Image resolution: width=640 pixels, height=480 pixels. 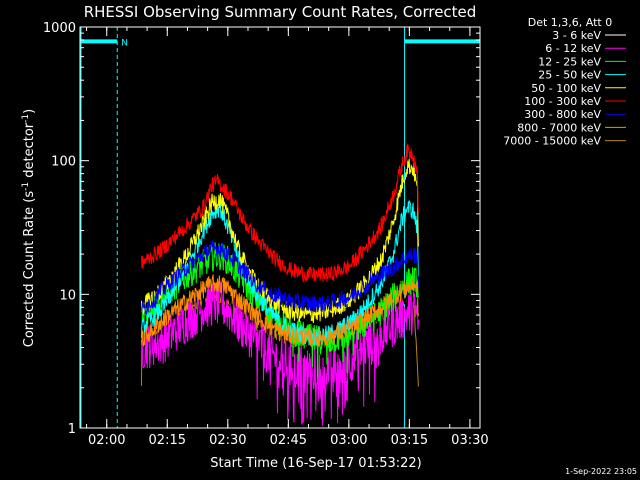 What do you see at coordinates (601, 471) in the screenshot?
I see `timestamp-stamp: 1-Sep-2022 23:05` at bounding box center [601, 471].